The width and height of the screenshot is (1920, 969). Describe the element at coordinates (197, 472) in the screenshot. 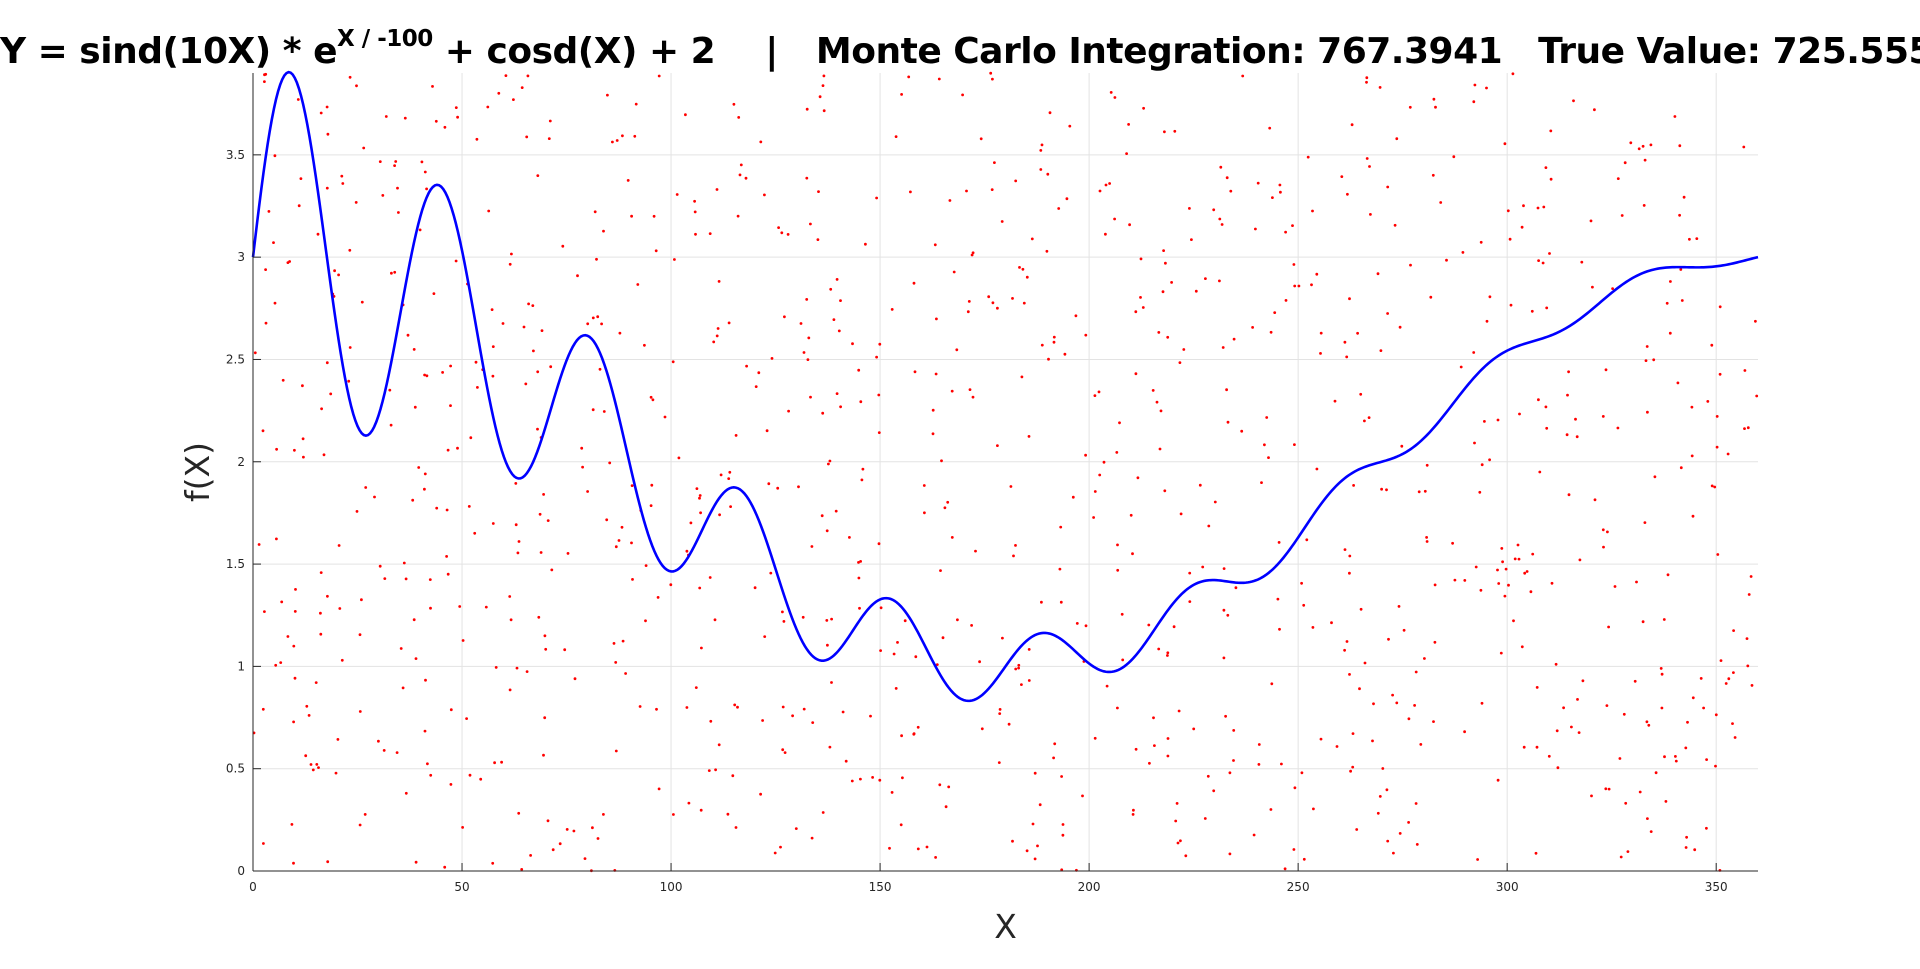

I see `y-axis-label: f(X)` at that location.